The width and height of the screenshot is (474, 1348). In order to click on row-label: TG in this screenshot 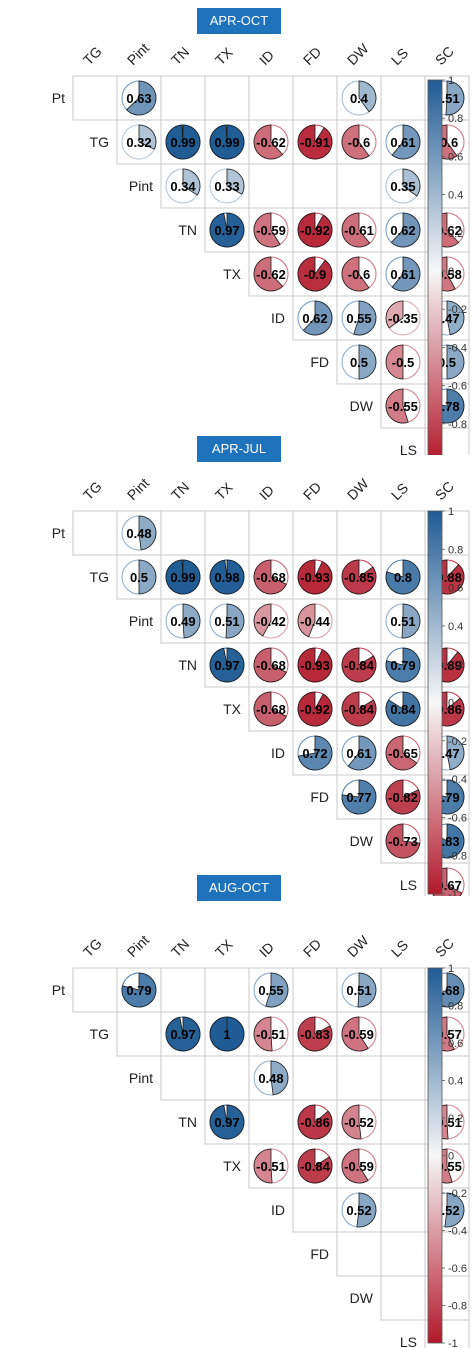, I will do `click(99, 142)`.